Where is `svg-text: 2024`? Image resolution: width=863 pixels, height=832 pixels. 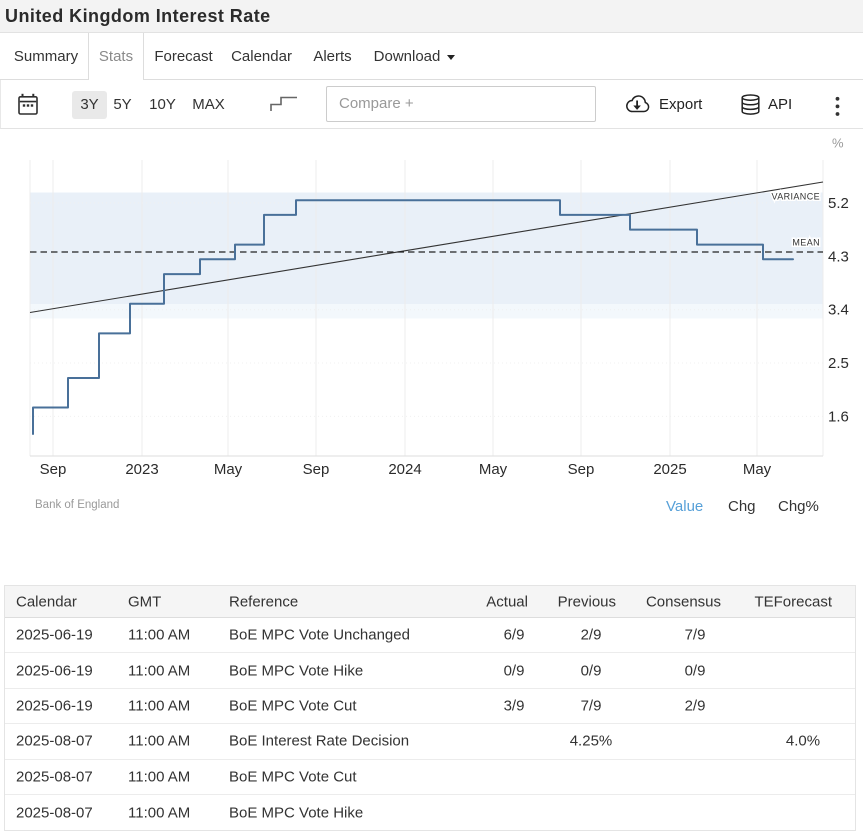
svg-text: 2024 is located at coordinates (404, 469).